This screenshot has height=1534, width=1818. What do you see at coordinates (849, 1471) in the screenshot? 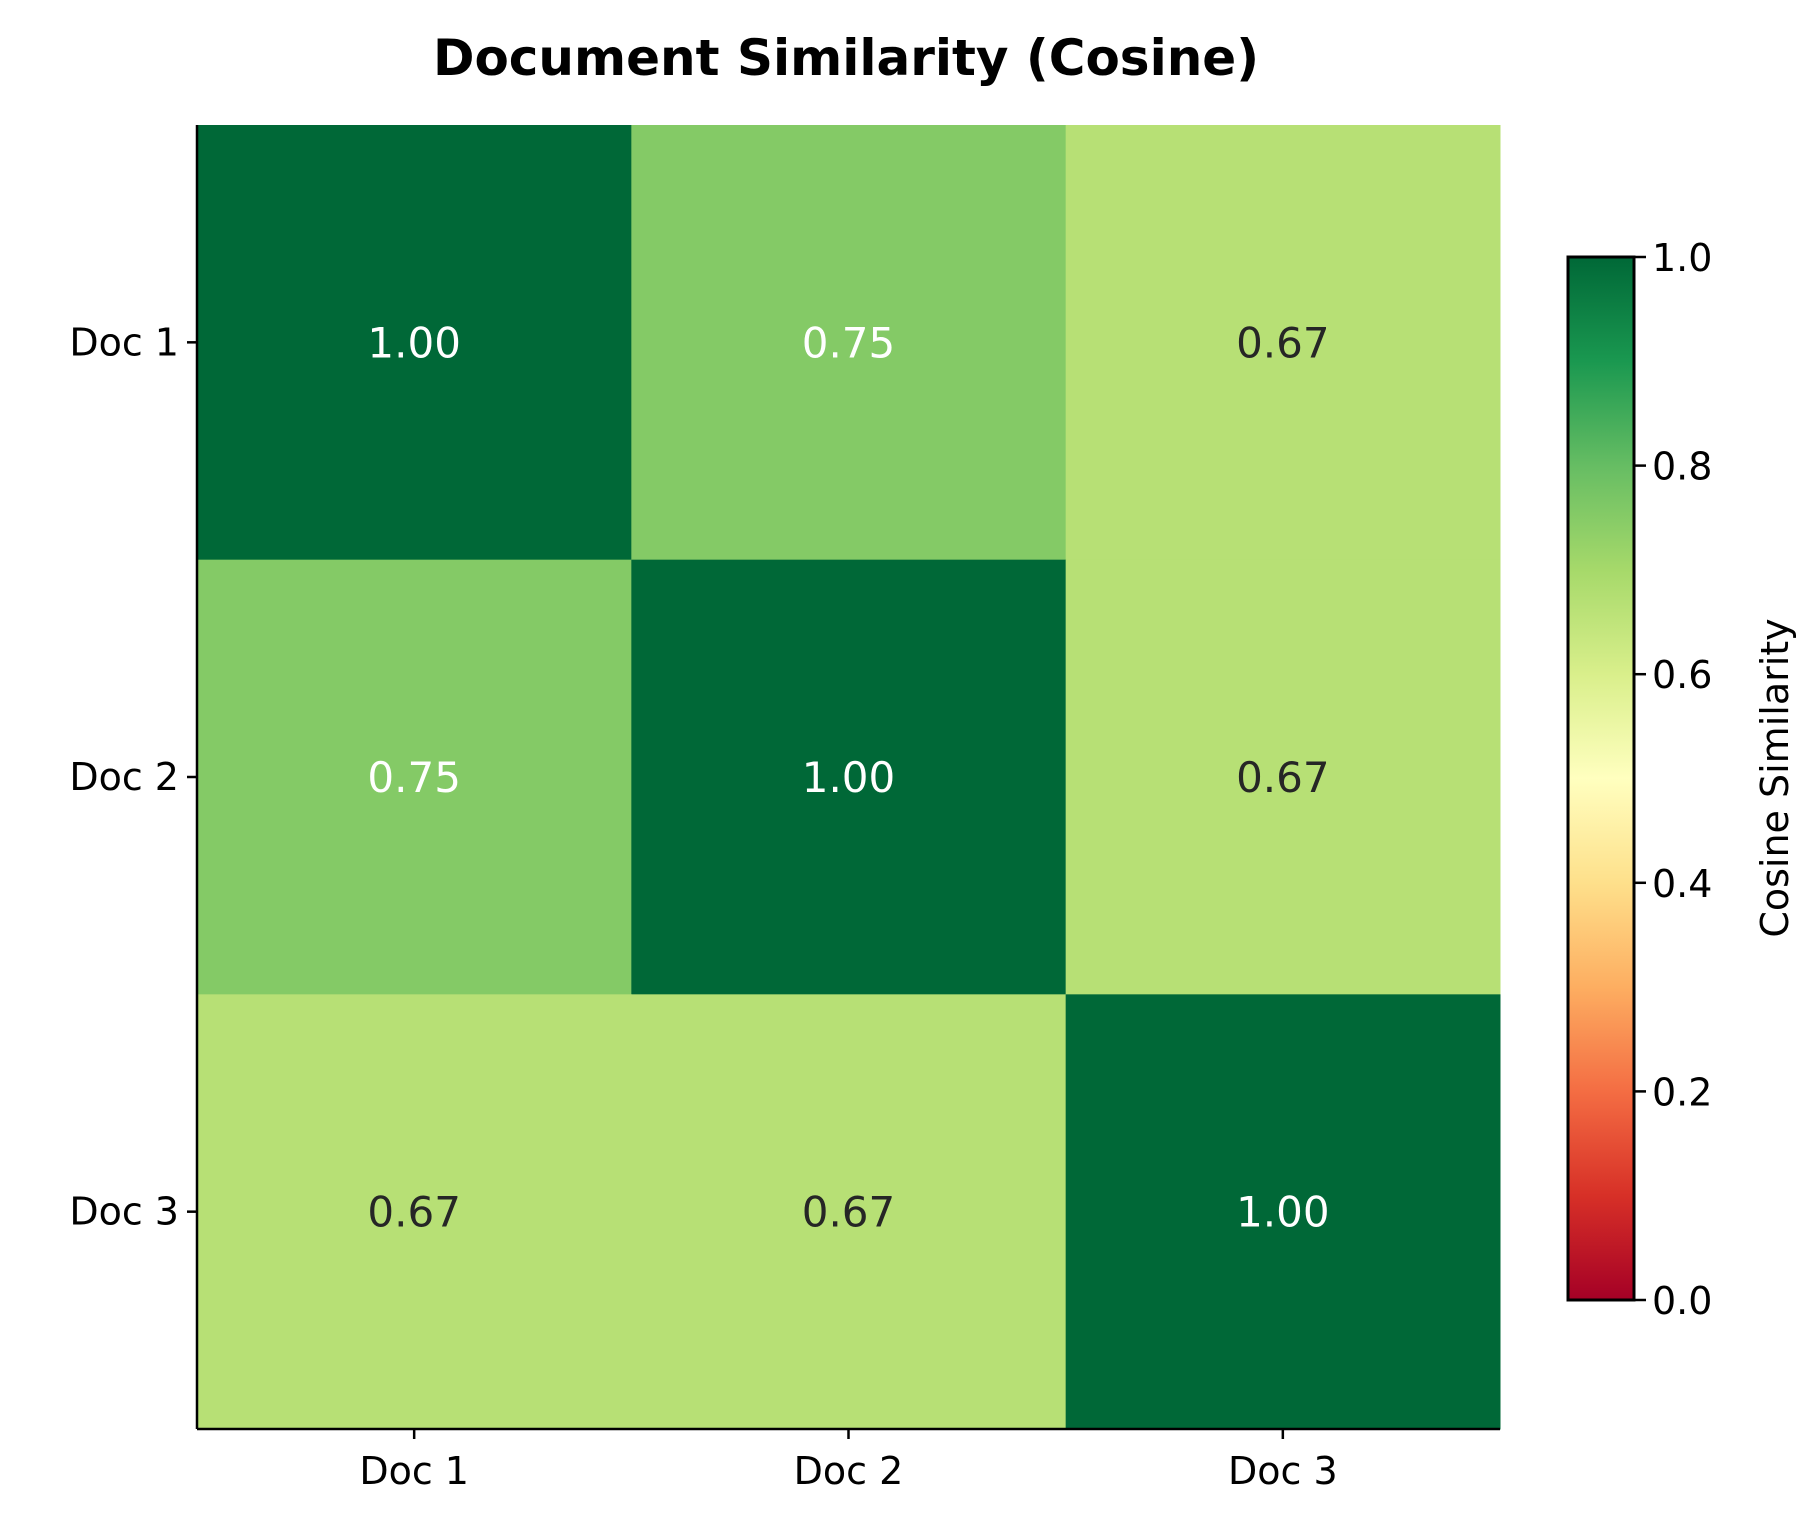
I see `x-tick-label: Doc 2` at bounding box center [849, 1471].